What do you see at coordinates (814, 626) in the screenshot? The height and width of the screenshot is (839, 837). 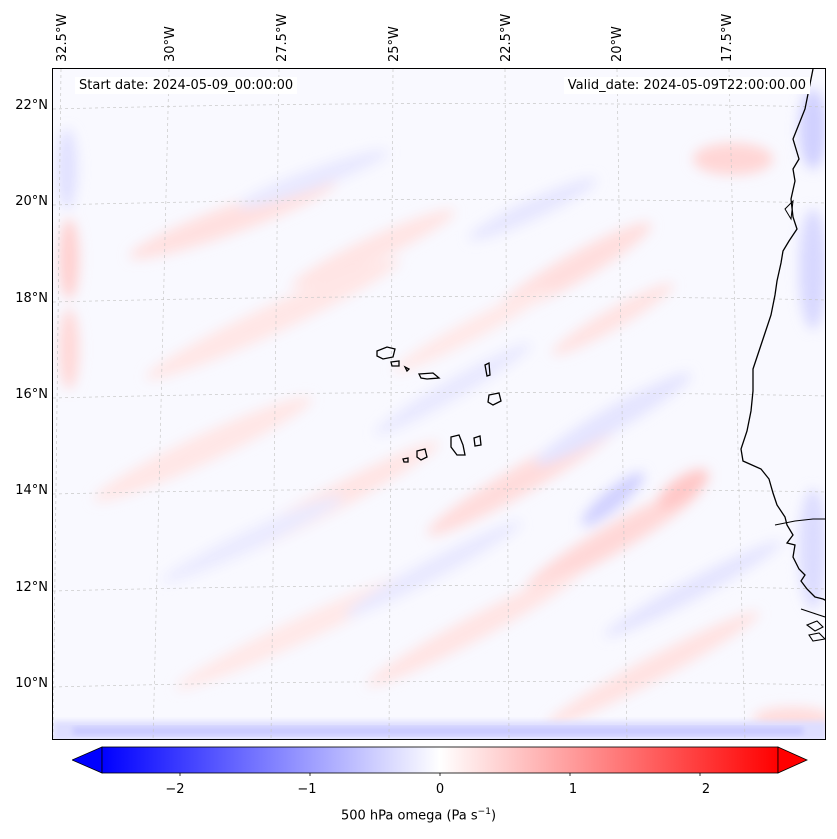 I see `bijagos-islands` at bounding box center [814, 626].